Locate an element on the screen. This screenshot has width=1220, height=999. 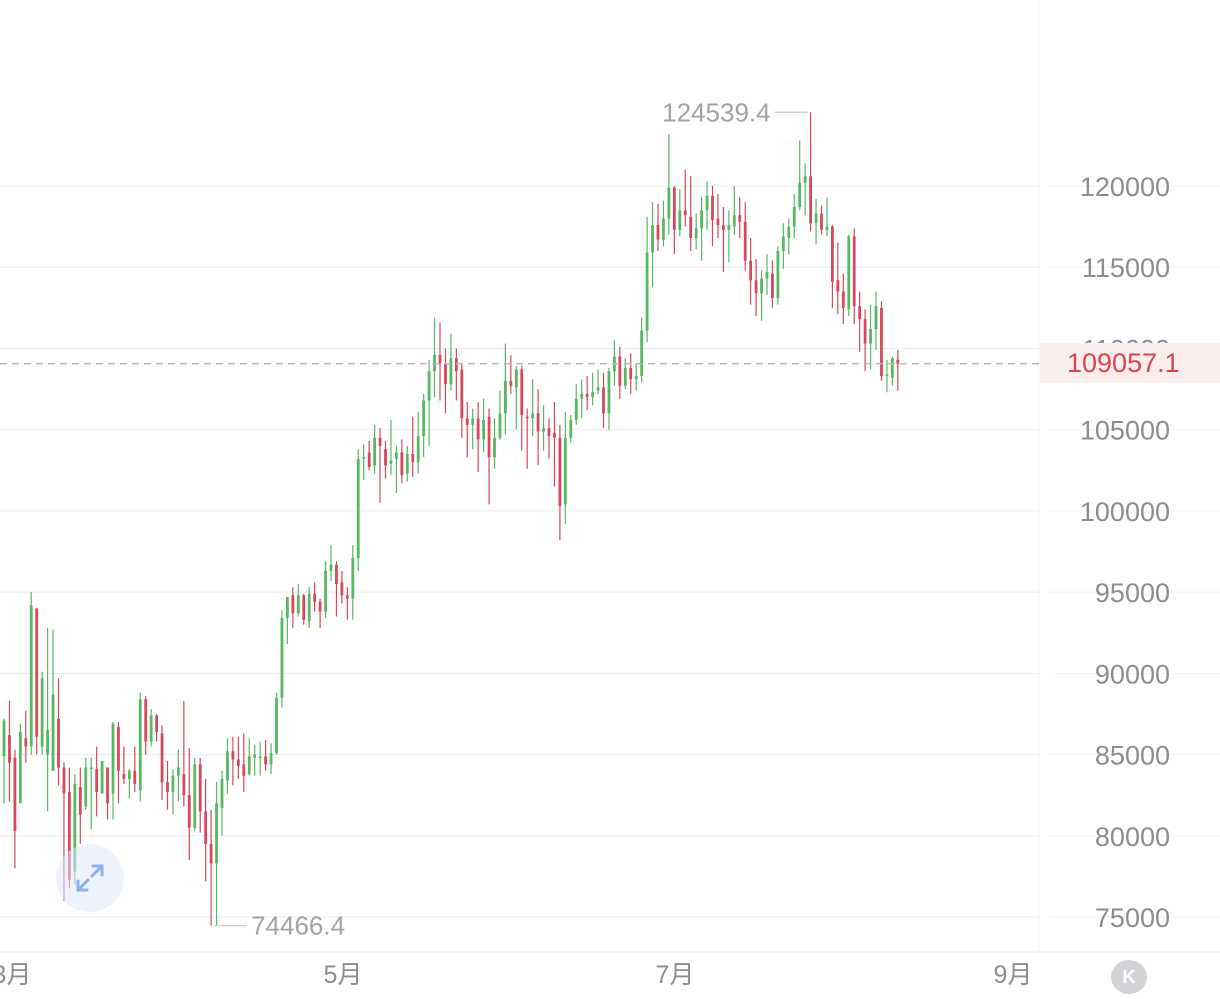
expand-button is located at coordinates (90, 878).